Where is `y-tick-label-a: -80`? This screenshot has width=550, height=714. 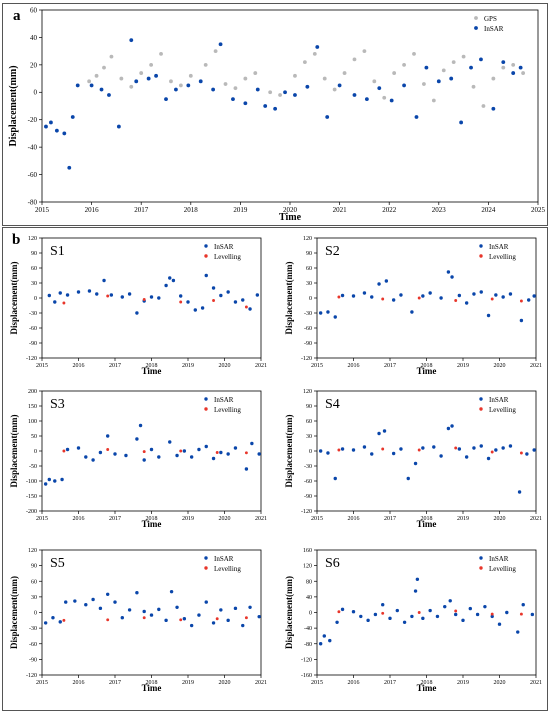
y-tick-label-a: -80 is located at coordinates (33, 202).